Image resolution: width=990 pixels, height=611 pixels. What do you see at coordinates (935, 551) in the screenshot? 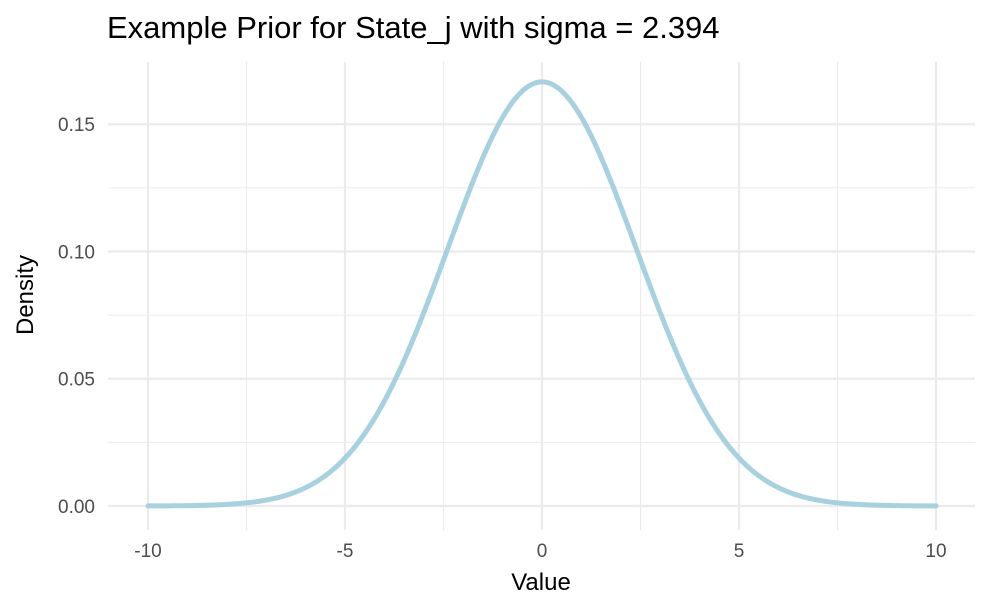
I see `x-tick-label: 10` at bounding box center [935, 551].